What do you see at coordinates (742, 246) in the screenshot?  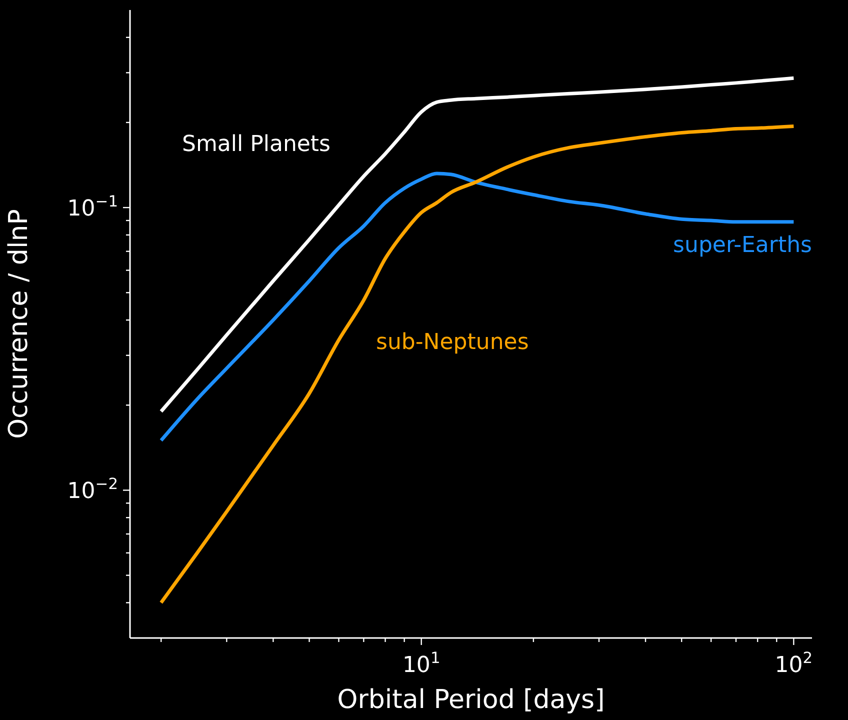 I see `series-label: super-Earths` at bounding box center [742, 246].